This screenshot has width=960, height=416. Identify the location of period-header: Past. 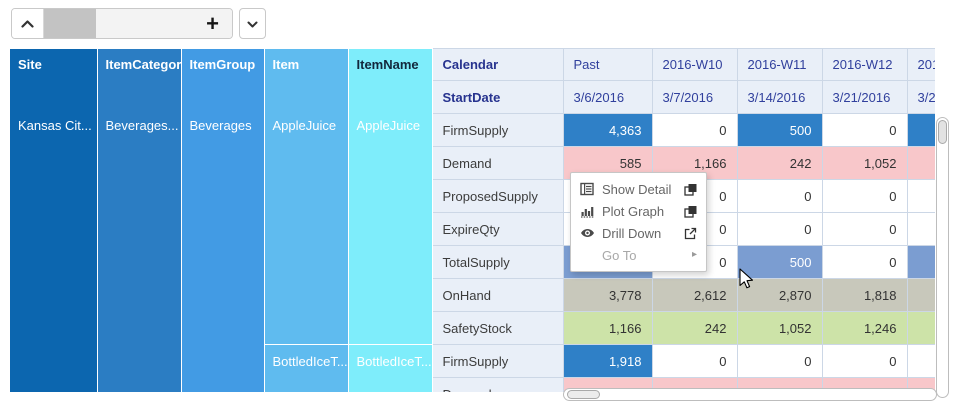
(607, 64).